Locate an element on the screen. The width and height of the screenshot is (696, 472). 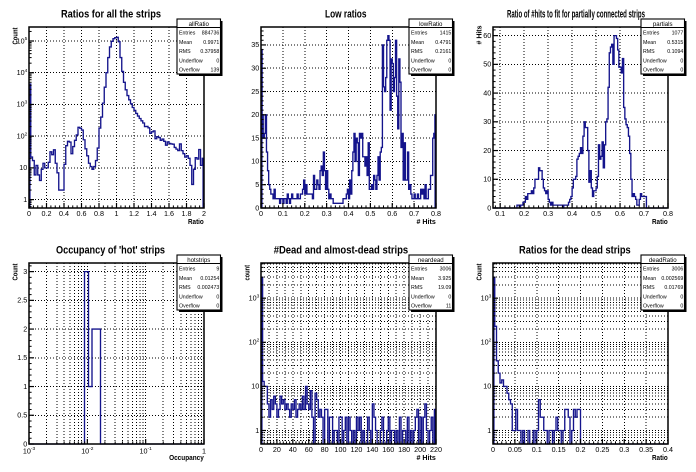
svg-text: hotstrips is located at coordinates (198, 260).